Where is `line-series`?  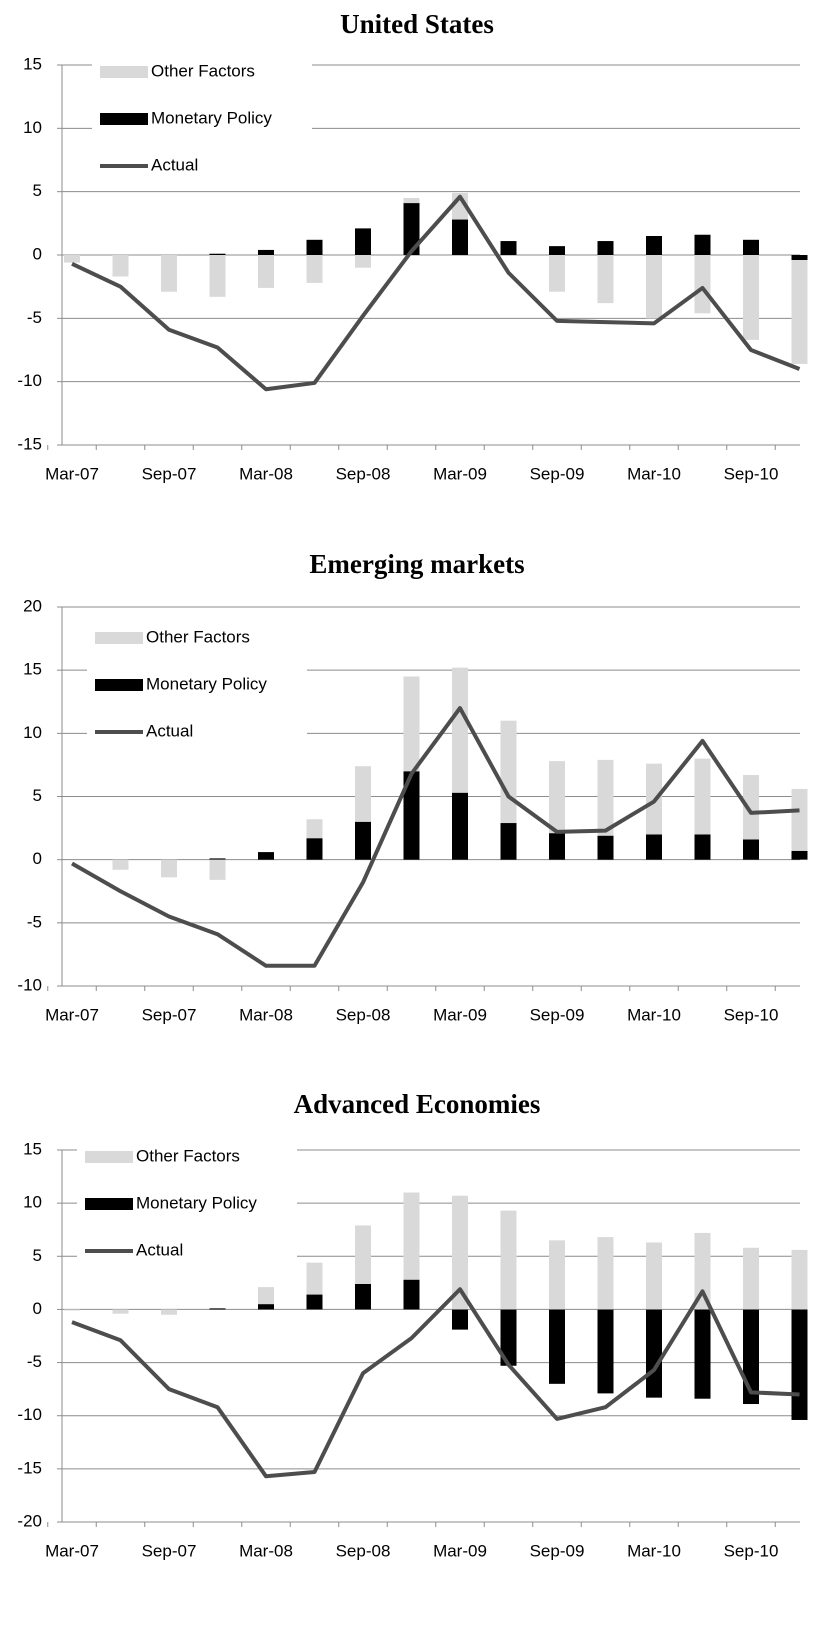 line-series is located at coordinates (435, 1383).